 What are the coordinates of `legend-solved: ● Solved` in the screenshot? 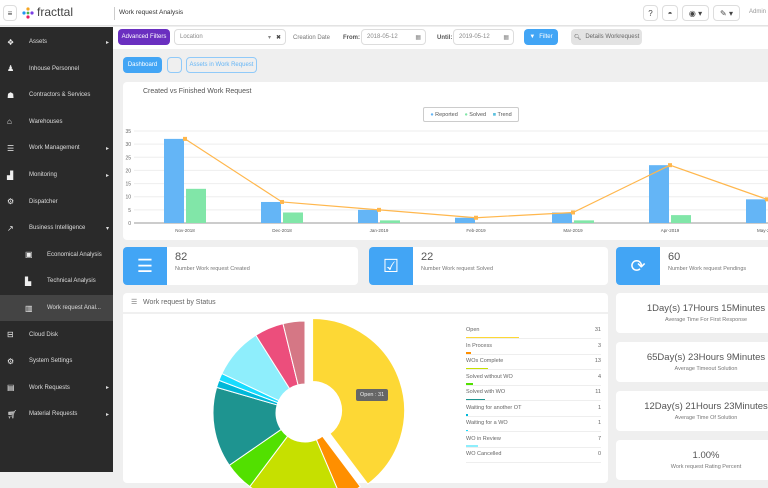 It's located at (475, 114).